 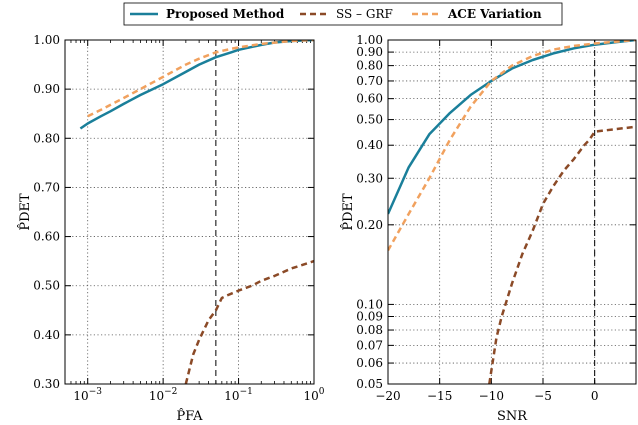 I want to click on left-xtick-label-3: 10⁰, so click(x=313, y=395).